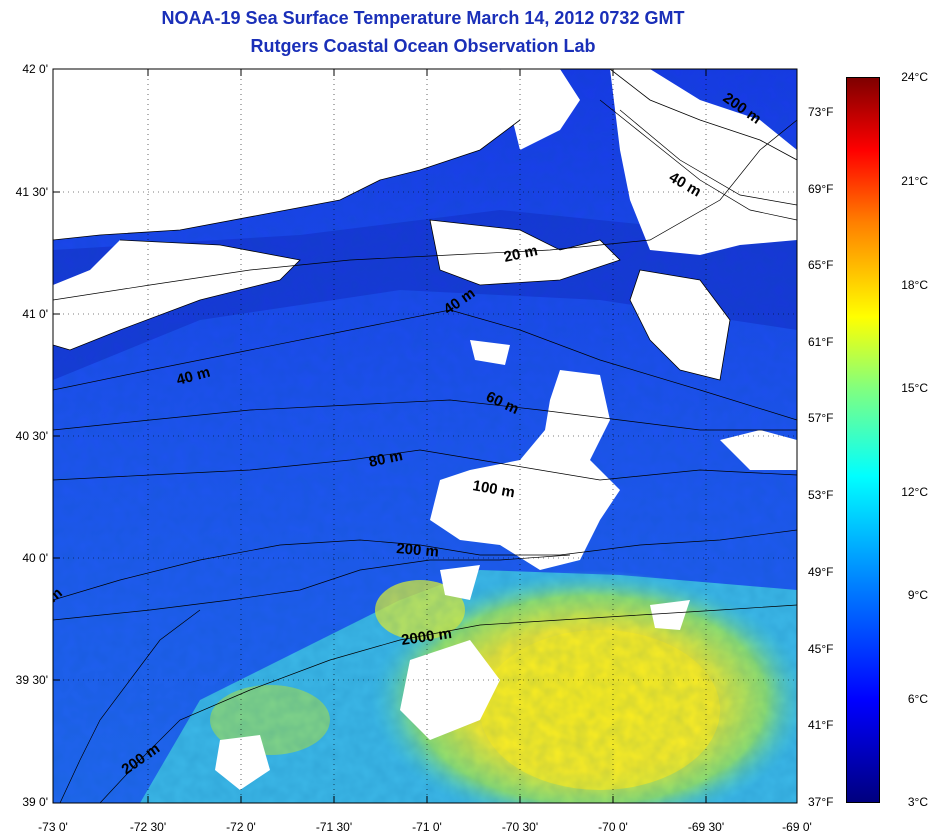  Describe the element at coordinates (334, 827) in the screenshot. I see `lon-label: -71 30'` at that location.